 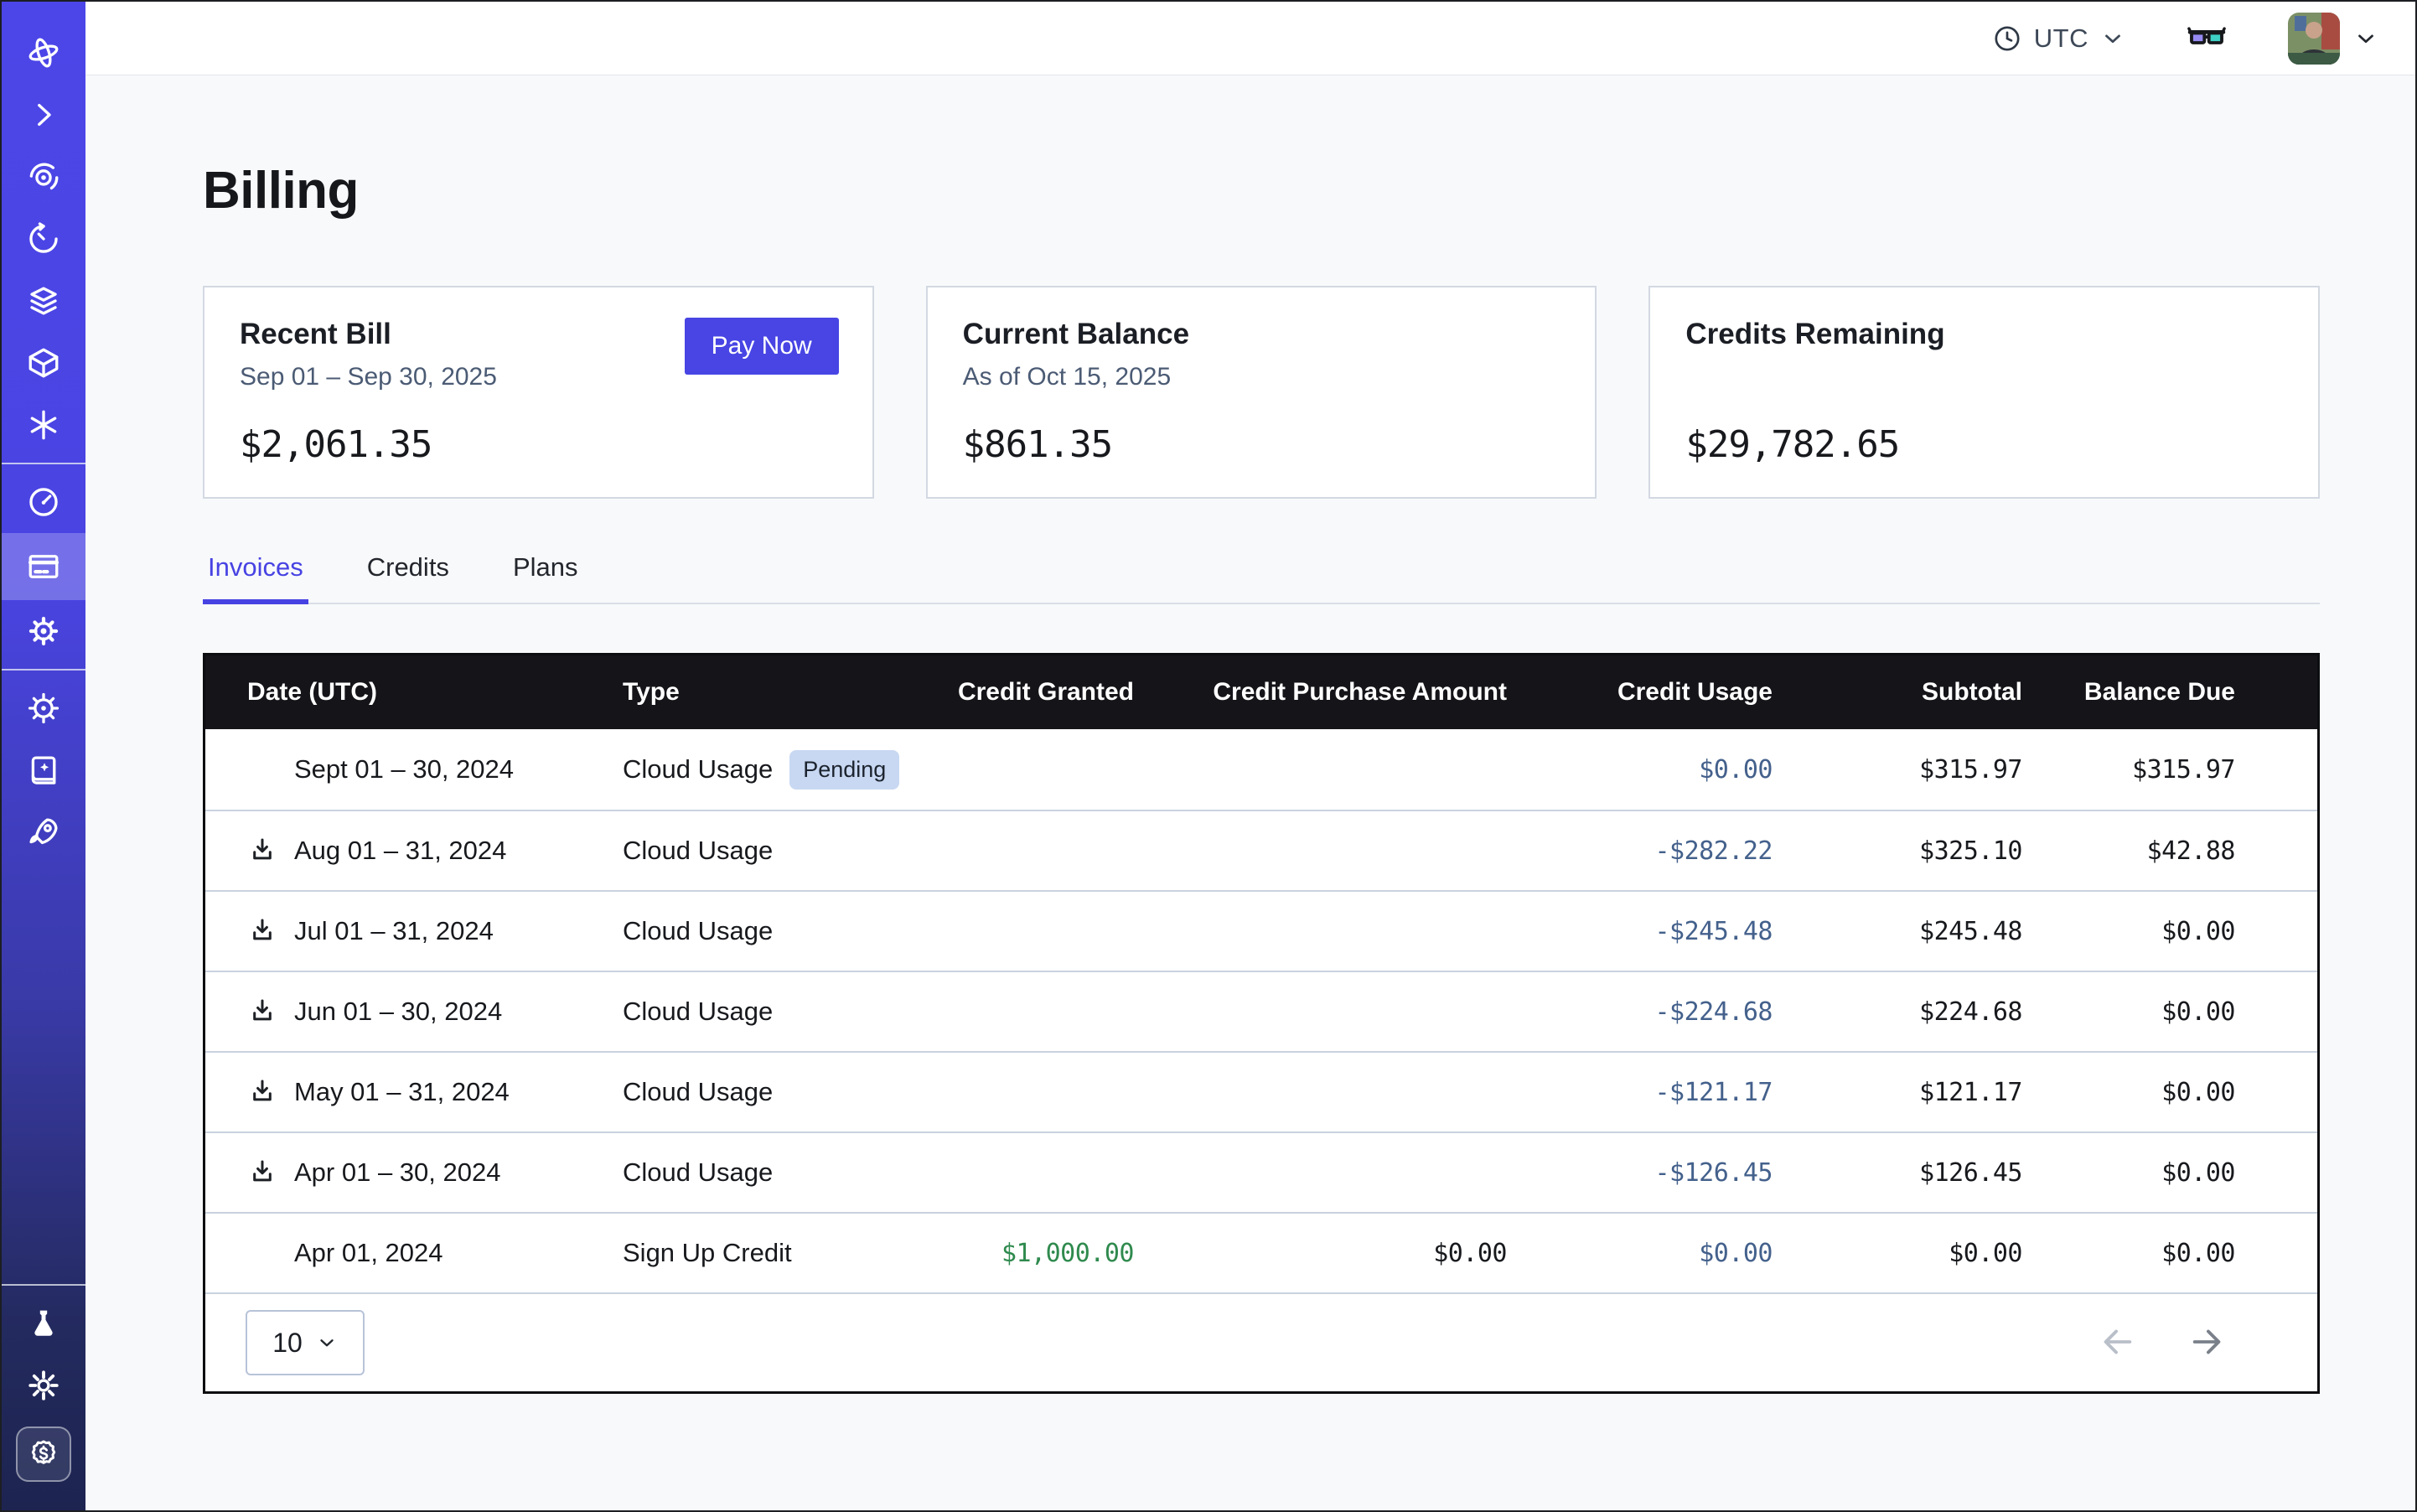 I want to click on invoice-date-cell: Aug 01 – 31, 2024, so click(x=414, y=850).